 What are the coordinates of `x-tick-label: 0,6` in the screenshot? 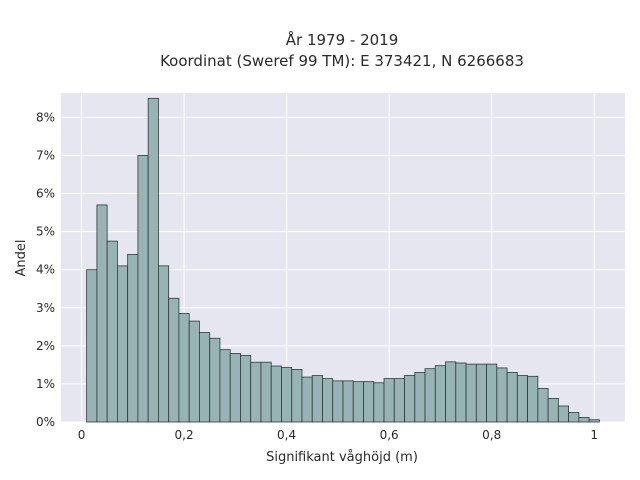 It's located at (389, 435).